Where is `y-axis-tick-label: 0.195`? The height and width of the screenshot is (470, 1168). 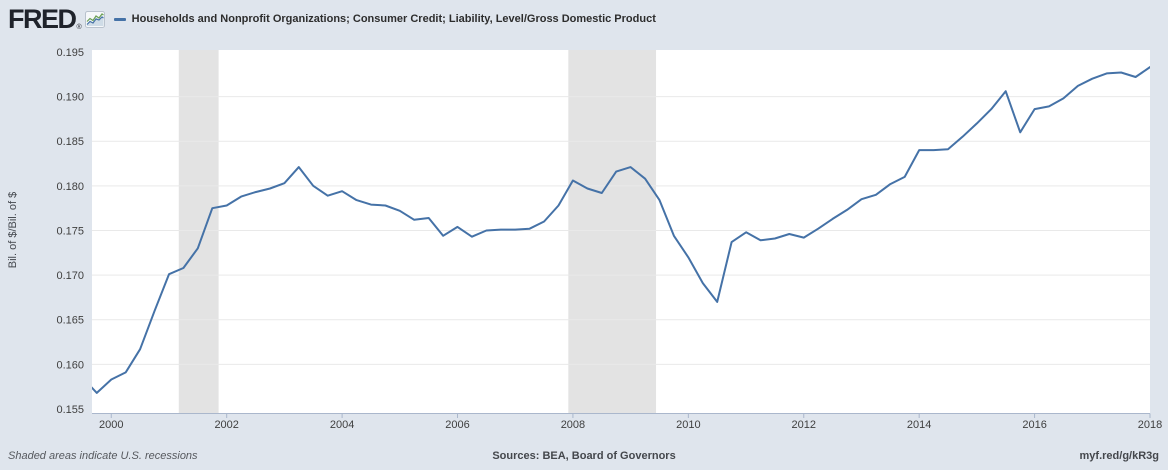
y-axis-tick-label: 0.195 is located at coordinates (70, 53).